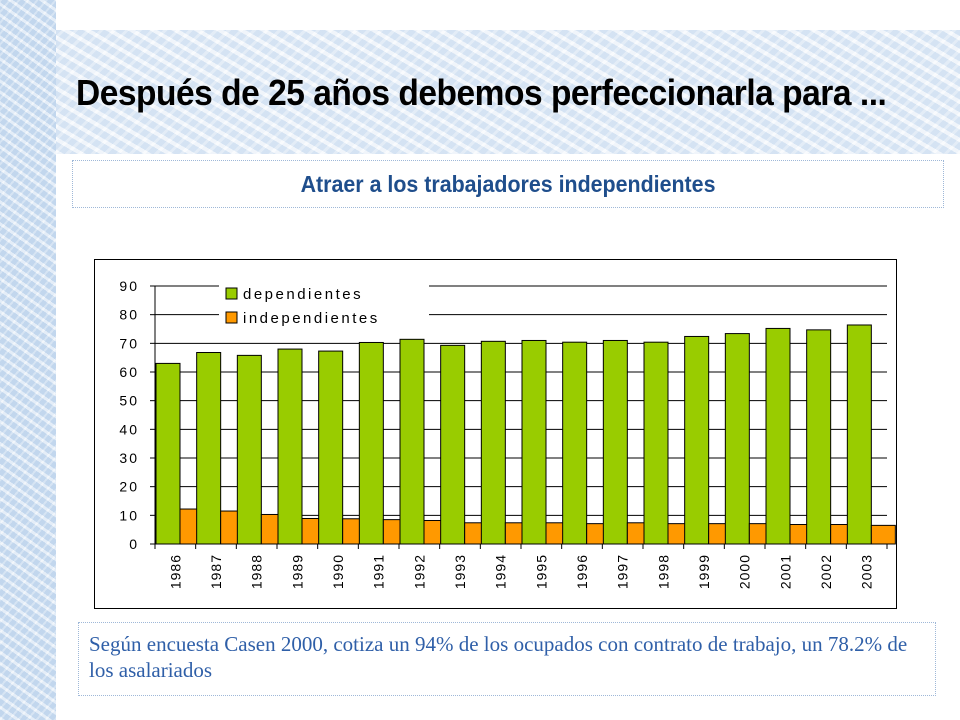 The image size is (960, 720). Describe the element at coordinates (129, 401) in the screenshot. I see `y-tick-label: 50` at that location.